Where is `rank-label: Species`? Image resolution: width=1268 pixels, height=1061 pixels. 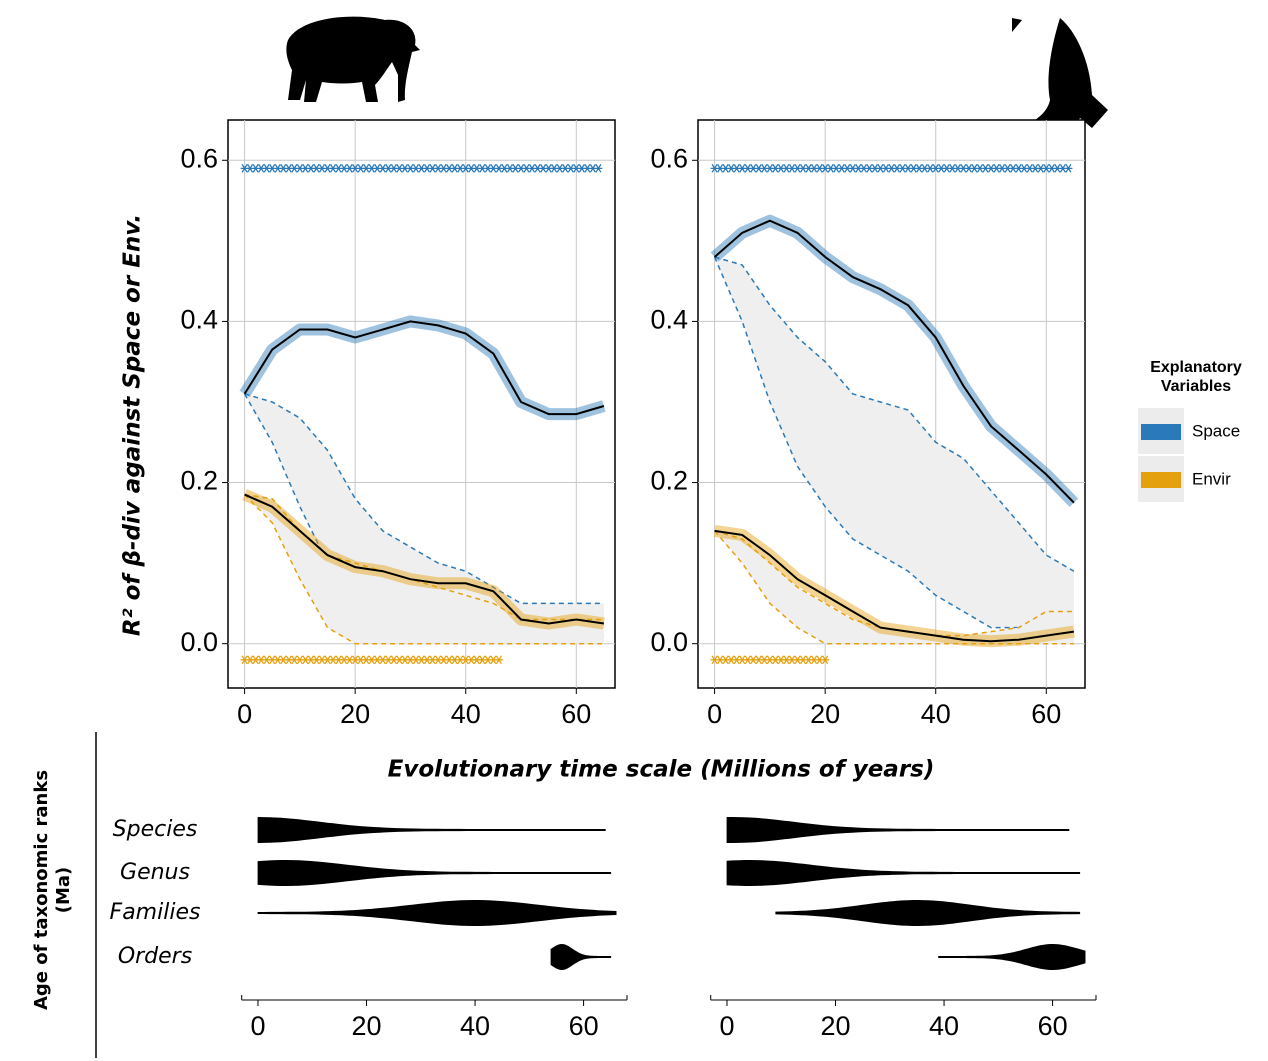 rank-label: Species is located at coordinates (155, 829).